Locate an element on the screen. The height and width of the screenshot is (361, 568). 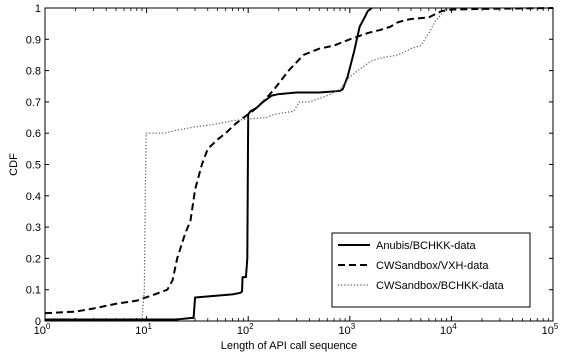
y-tick-label: 0.4 is located at coordinates (33, 197).